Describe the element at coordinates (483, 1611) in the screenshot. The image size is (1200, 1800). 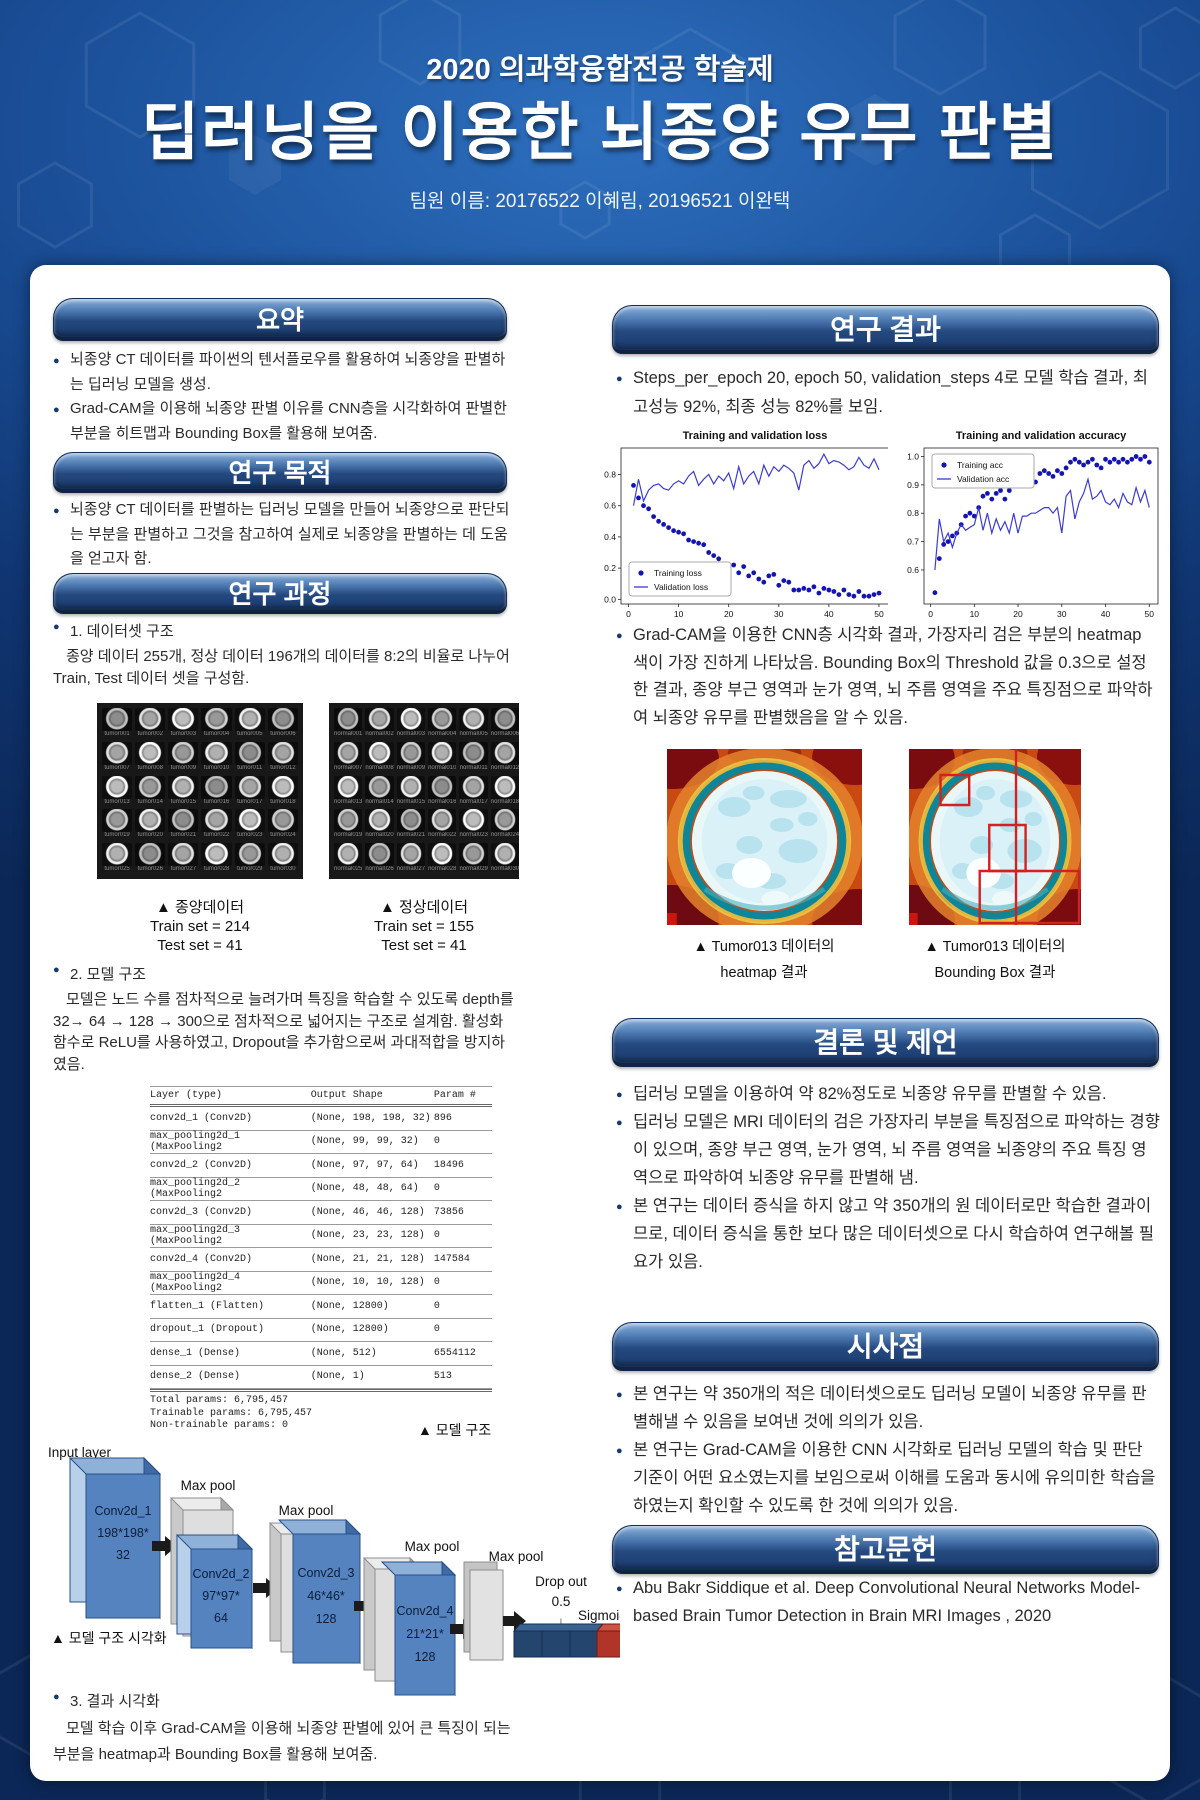
I see `maxpool4-block` at that location.